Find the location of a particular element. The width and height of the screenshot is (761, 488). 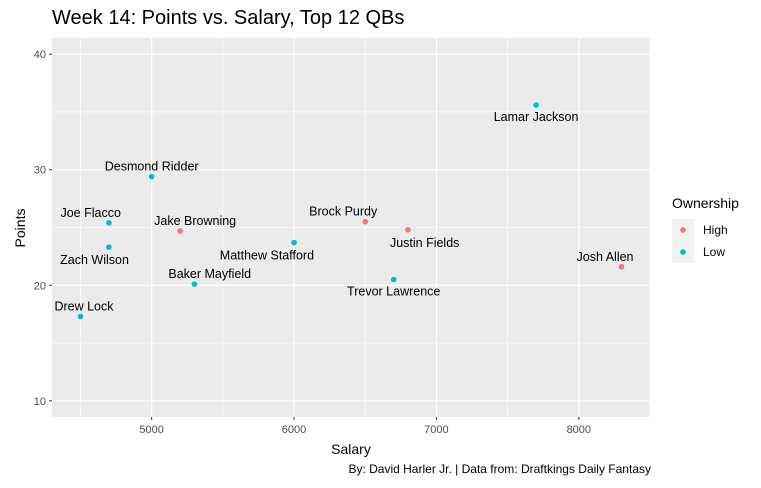

point-label-zach-wilson: Zach Wilson is located at coordinates (94, 260).